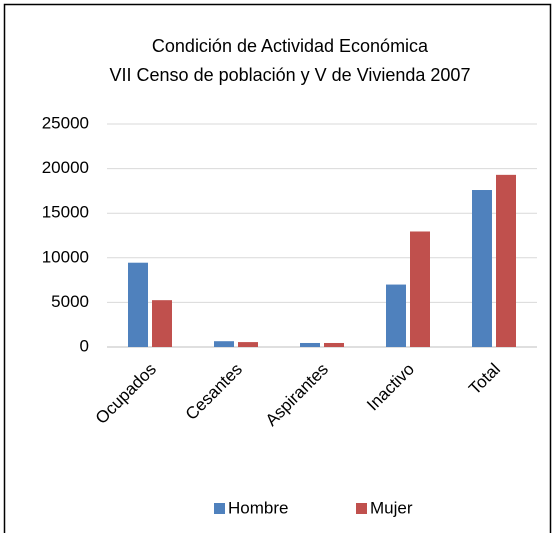 This screenshot has height=533, width=557. I want to click on y-tick-label: 10000, so click(65, 256).